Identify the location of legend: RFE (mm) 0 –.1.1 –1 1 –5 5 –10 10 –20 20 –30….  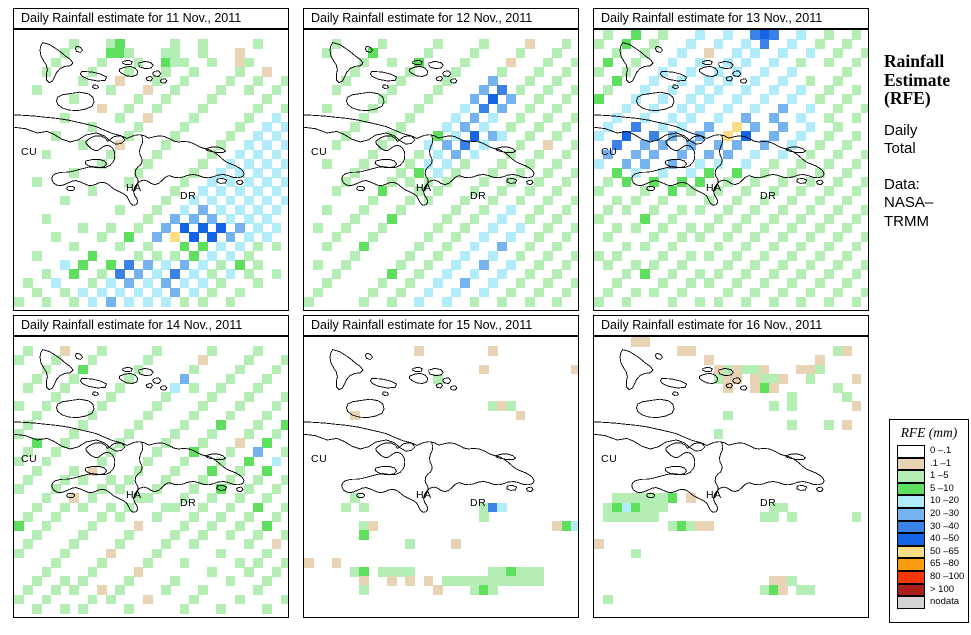
(929, 521).